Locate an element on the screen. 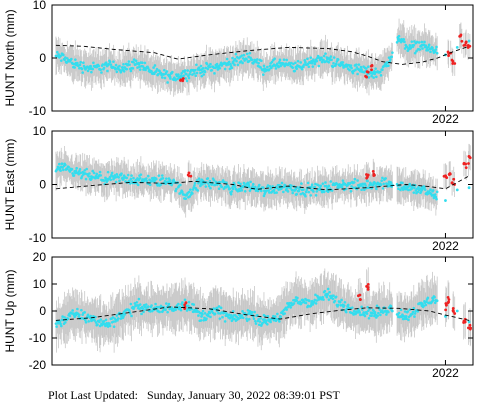 The width and height of the screenshot is (481, 404). y-tick-label: -20 is located at coordinates (38, 365).